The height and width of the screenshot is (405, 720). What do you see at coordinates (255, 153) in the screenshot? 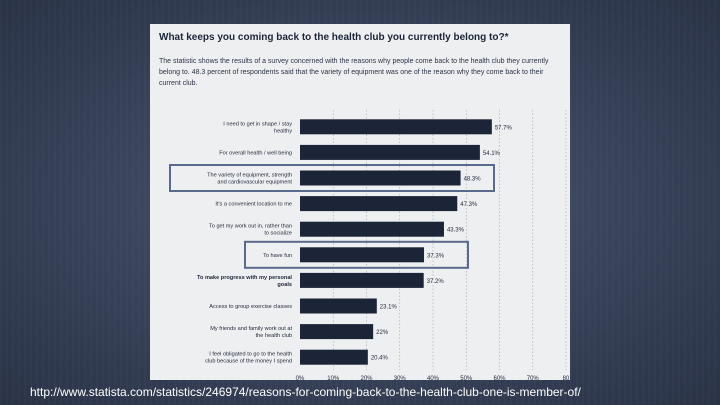
I see `category-label: For overall health / well being` at bounding box center [255, 153].